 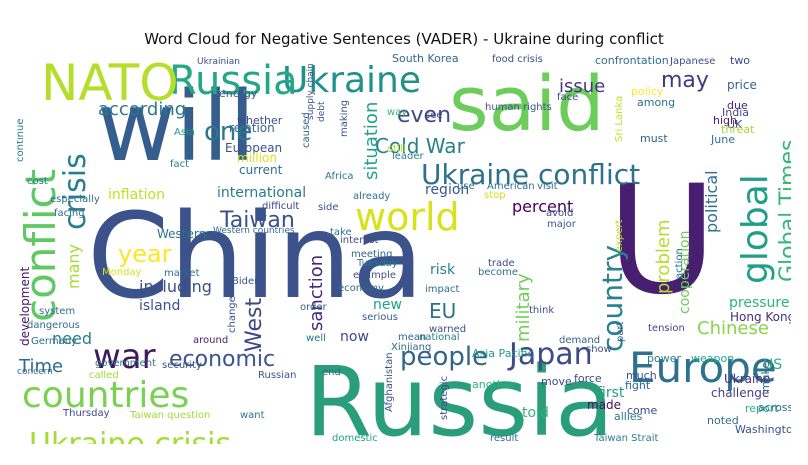 I want to click on word-development: development, so click(x=25, y=306).